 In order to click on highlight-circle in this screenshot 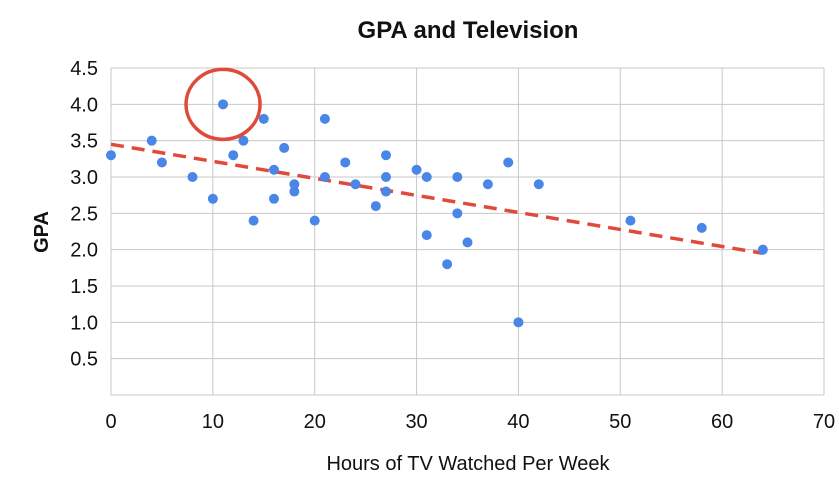, I will do `click(223, 104)`.